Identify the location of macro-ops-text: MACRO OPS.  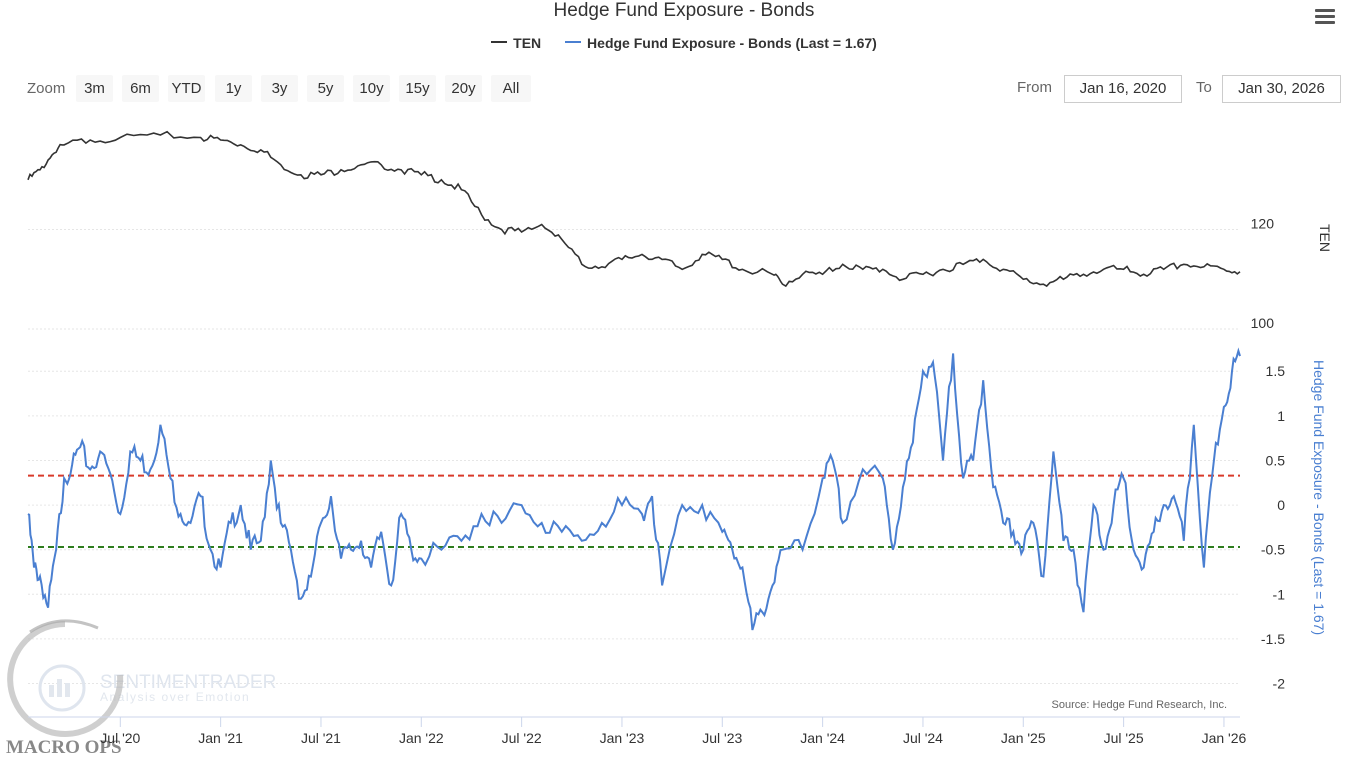
(64, 747).